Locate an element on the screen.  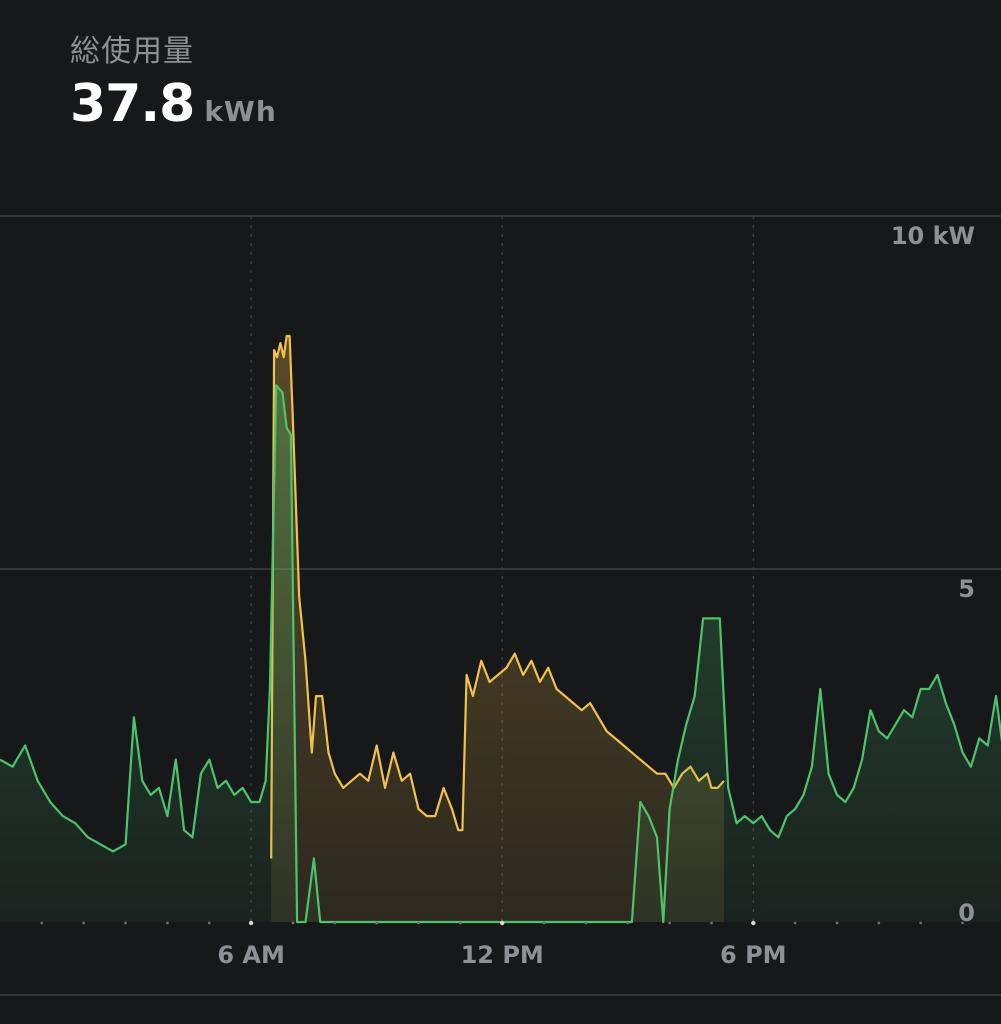
x-tick-label-6: 6 AM is located at coordinates (251, 955).